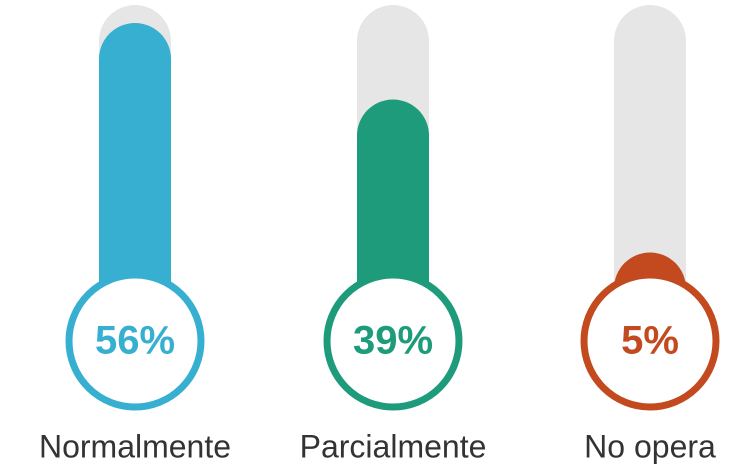 This screenshot has width=746, height=469. Describe the element at coordinates (393, 446) in the screenshot. I see `category-label: Parcialmente` at that location.